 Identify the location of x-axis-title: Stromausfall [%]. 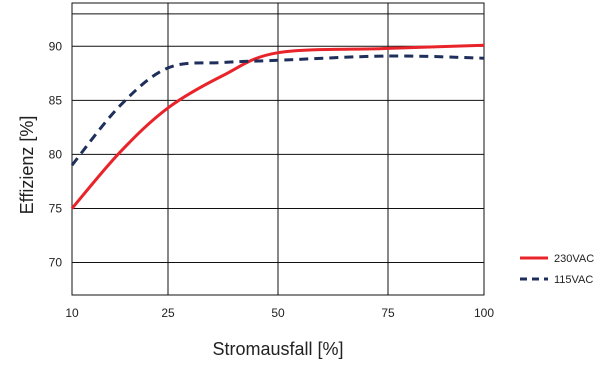
(277, 349).